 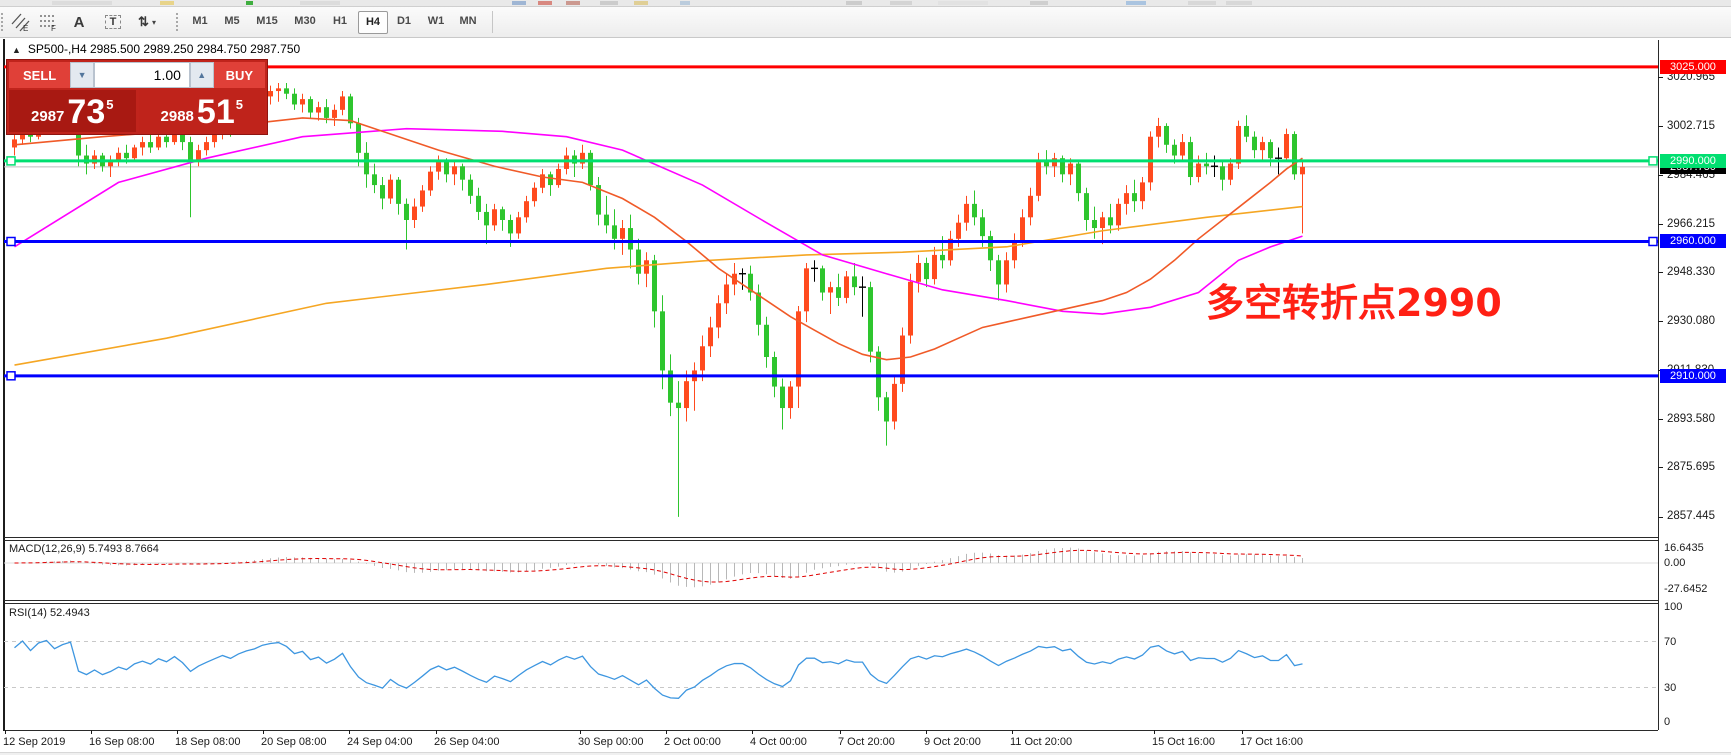 What do you see at coordinates (1691, 125) in the screenshot?
I see `price-tick-label: 3002.715` at bounding box center [1691, 125].